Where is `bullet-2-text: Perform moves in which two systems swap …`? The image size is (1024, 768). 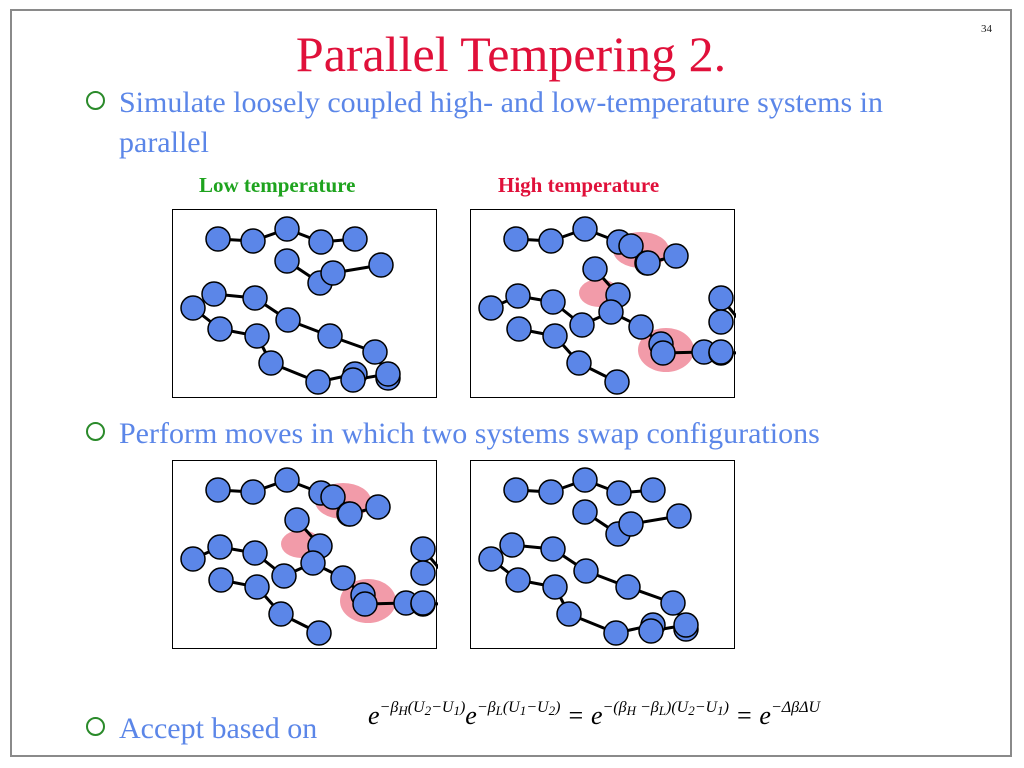 bullet-2-text: Perform moves in which two systems swap … is located at coordinates (469, 433).